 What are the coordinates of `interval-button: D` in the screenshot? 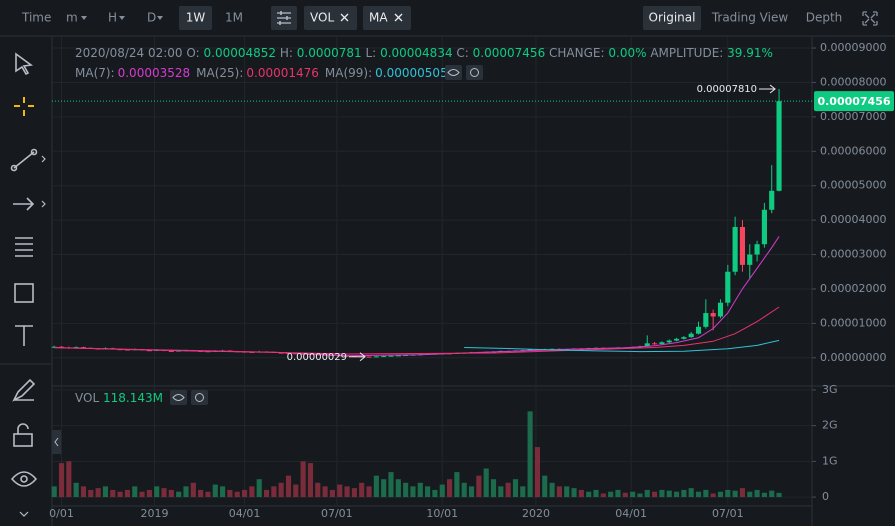 It's located at (151, 18).